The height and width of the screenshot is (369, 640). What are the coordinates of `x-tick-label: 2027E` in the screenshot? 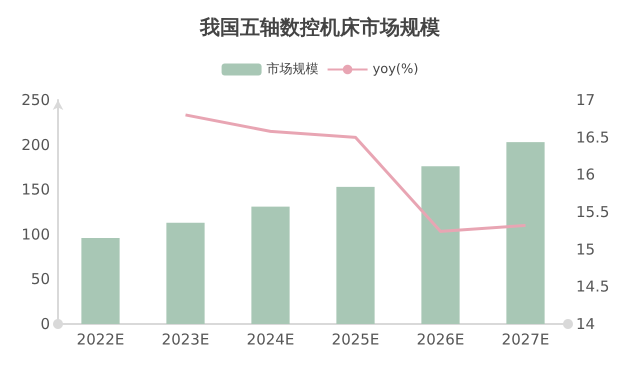 It's located at (526, 339).